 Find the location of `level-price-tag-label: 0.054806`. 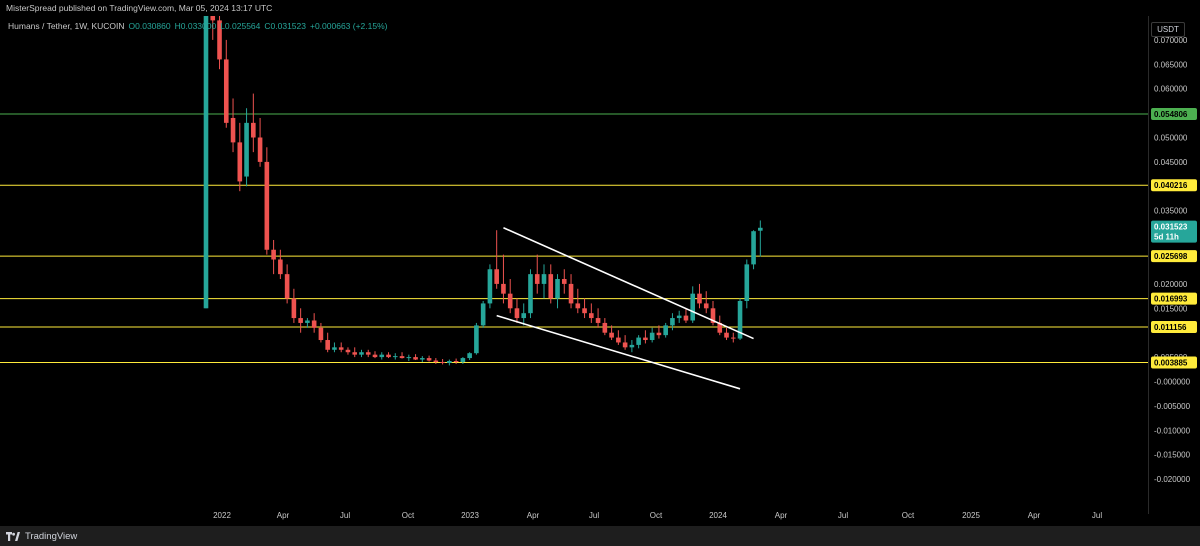

level-price-tag-label: 0.054806 is located at coordinates (1171, 114).